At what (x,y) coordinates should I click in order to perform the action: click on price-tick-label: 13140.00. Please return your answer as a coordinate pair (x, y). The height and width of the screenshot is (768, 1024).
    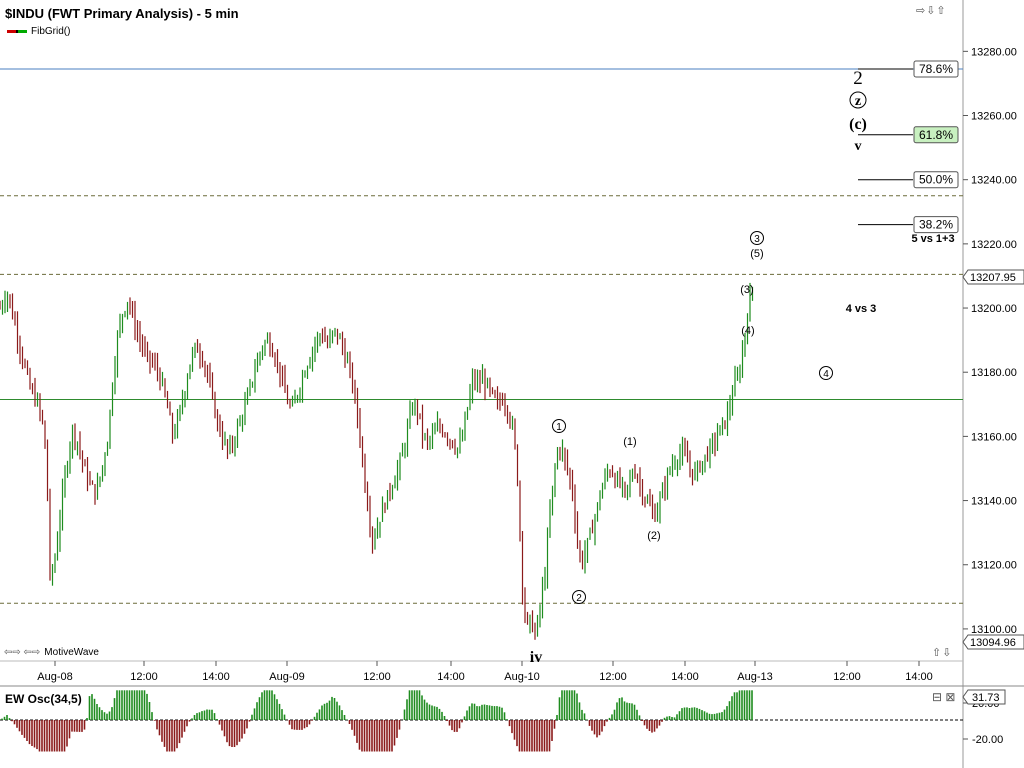
    Looking at the image, I should click on (994, 502).